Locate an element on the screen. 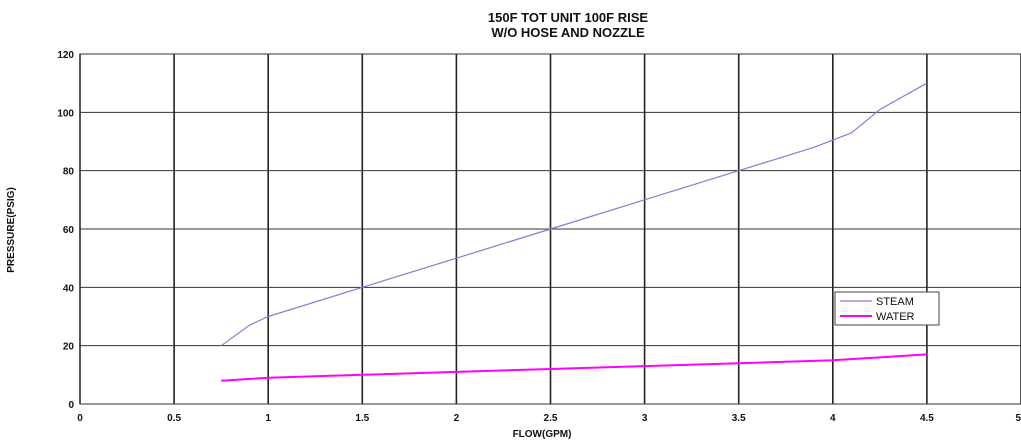 Image resolution: width=1021 pixels, height=443 pixels. x-tick-label: 4.5 is located at coordinates (927, 418).